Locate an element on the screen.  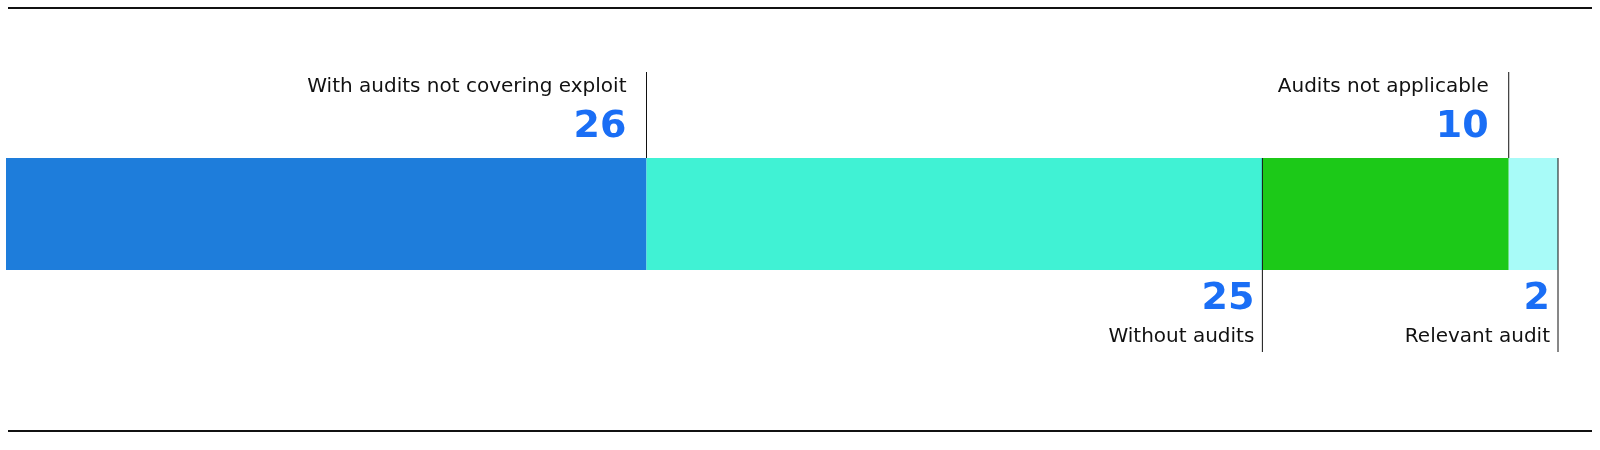
data-label: 2 is located at coordinates (1536, 296).